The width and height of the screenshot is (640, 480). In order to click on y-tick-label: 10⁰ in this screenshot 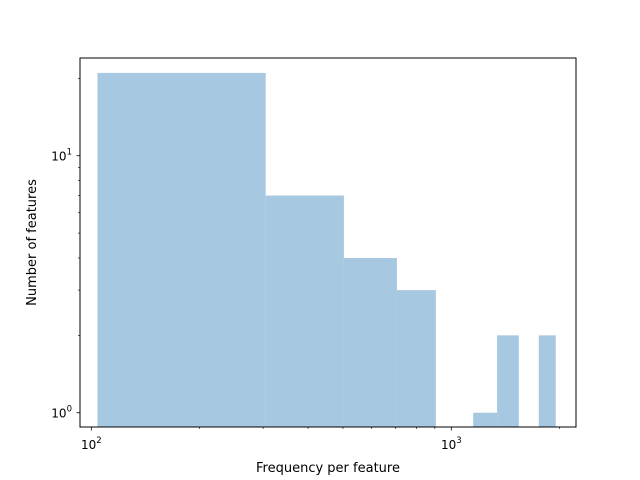, I will do `click(61, 413)`.